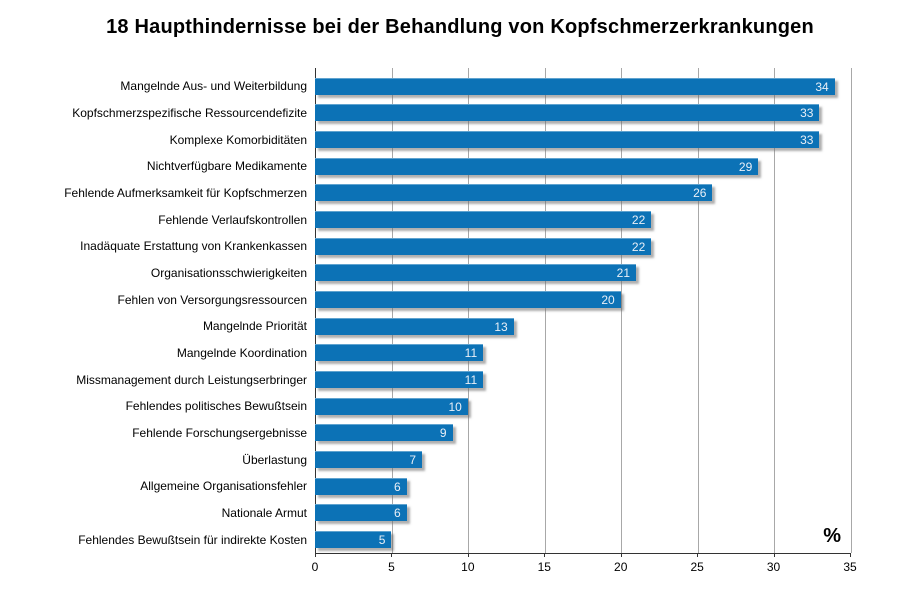 The height and width of the screenshot is (600, 920). What do you see at coordinates (213, 86) in the screenshot?
I see `category-label: Mangelnde Aus- und Weiterbildung` at bounding box center [213, 86].